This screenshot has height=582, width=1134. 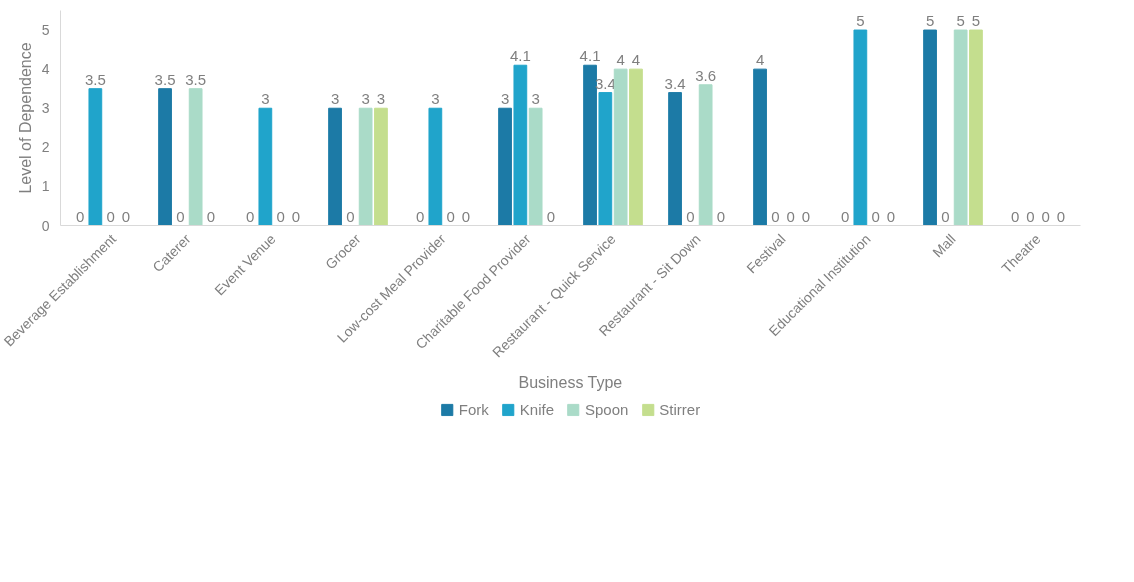 What do you see at coordinates (45, 186) in the screenshot?
I see `y-tick-label: 1` at bounding box center [45, 186].